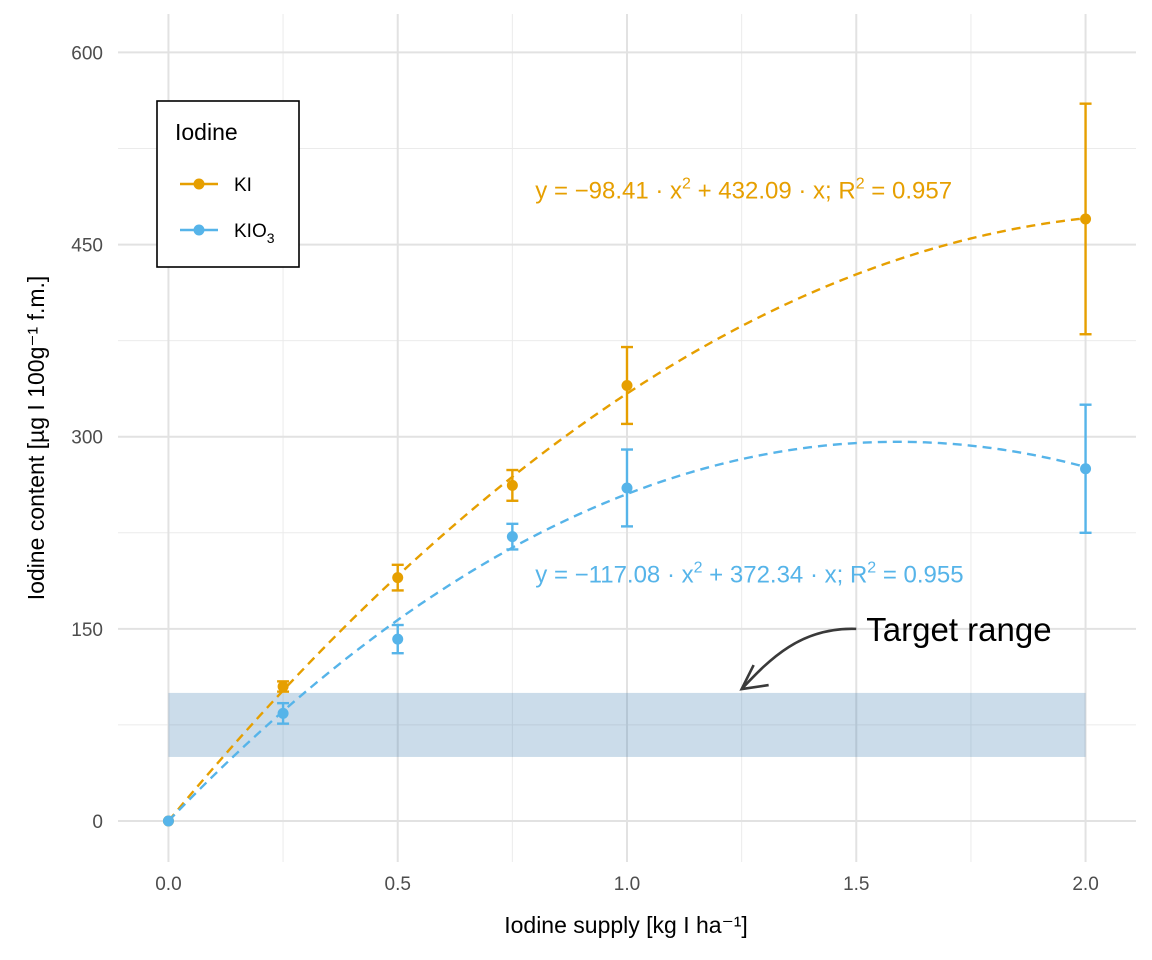 This screenshot has height=960, width=1152. I want to click on x-tick-label: 2.0, so click(1085, 884).